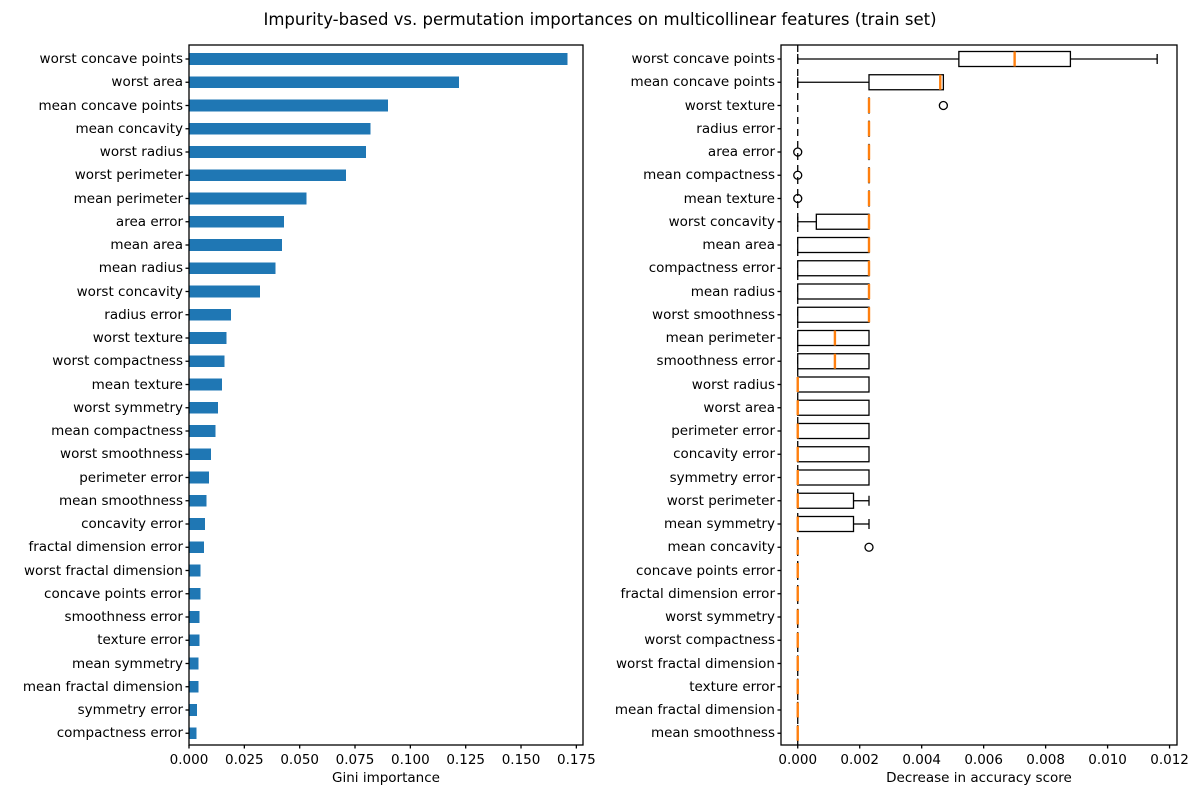 This screenshot has width=1200, height=800. What do you see at coordinates (224, 291) in the screenshot?
I see `bar-worst-concavity` at bounding box center [224, 291].